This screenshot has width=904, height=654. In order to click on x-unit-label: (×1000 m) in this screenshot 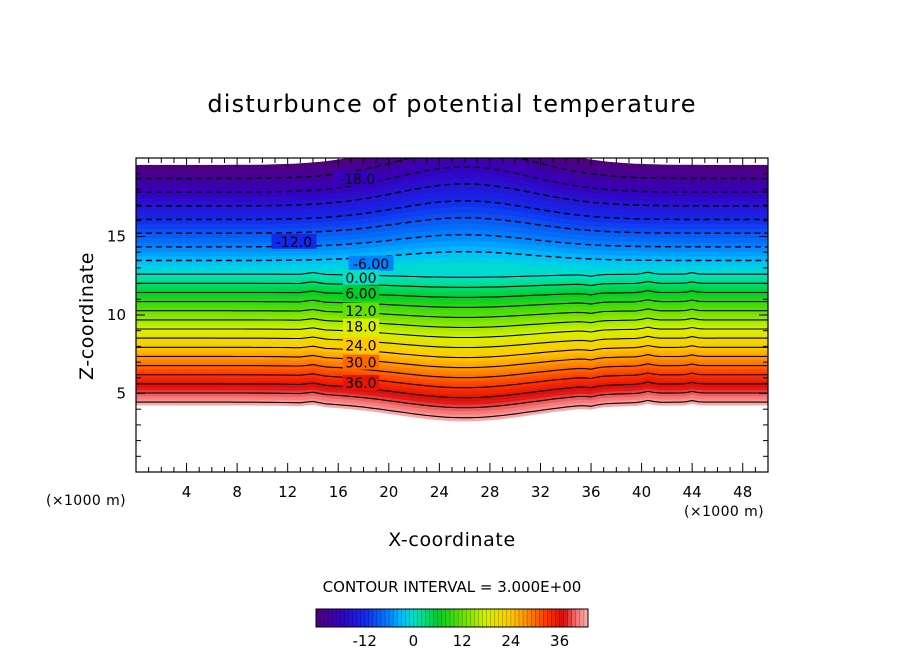, I will do `click(724, 512)`.